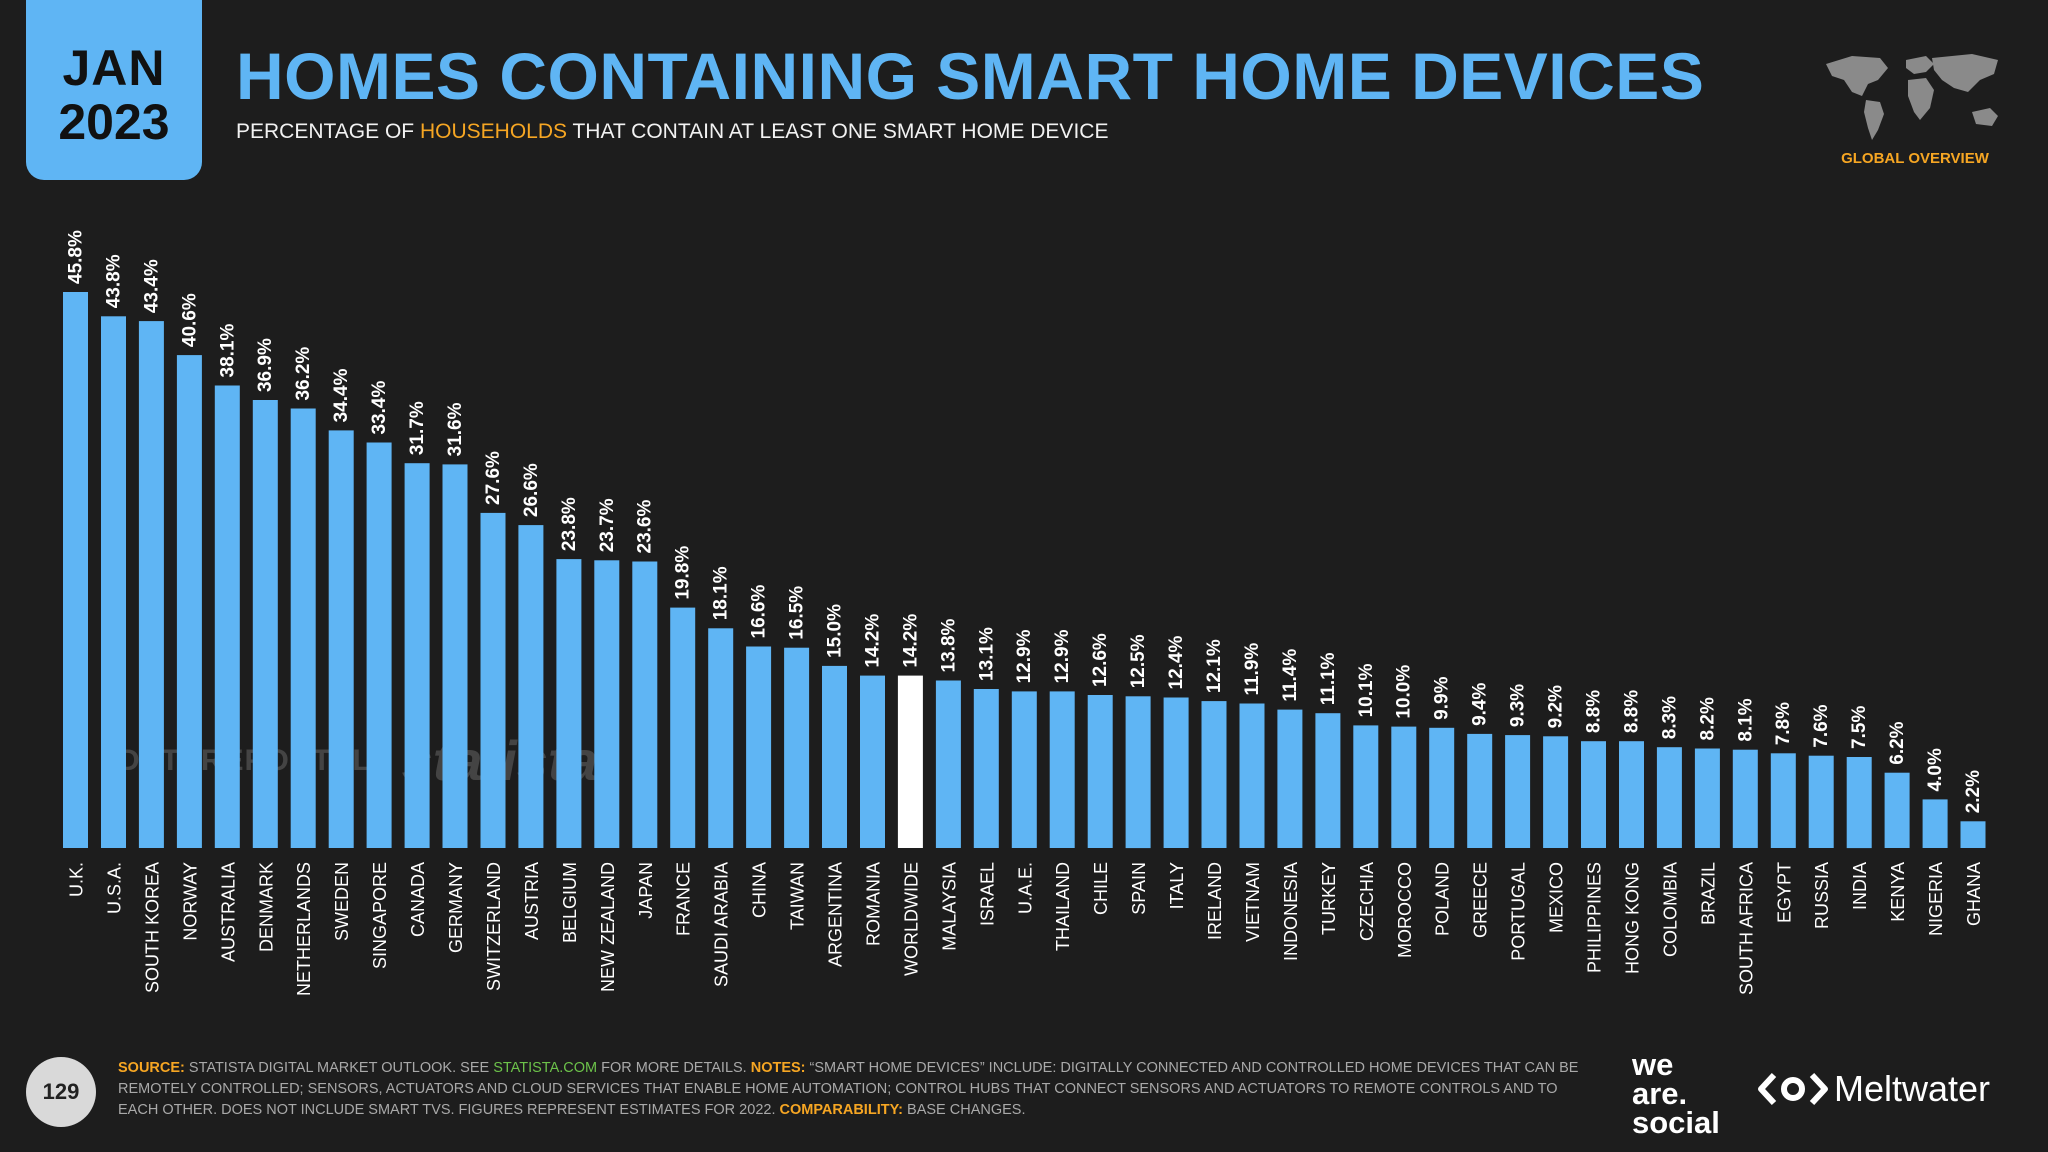  Describe the element at coordinates (76, 257) in the screenshot. I see `value-label: 45.8%` at that location.